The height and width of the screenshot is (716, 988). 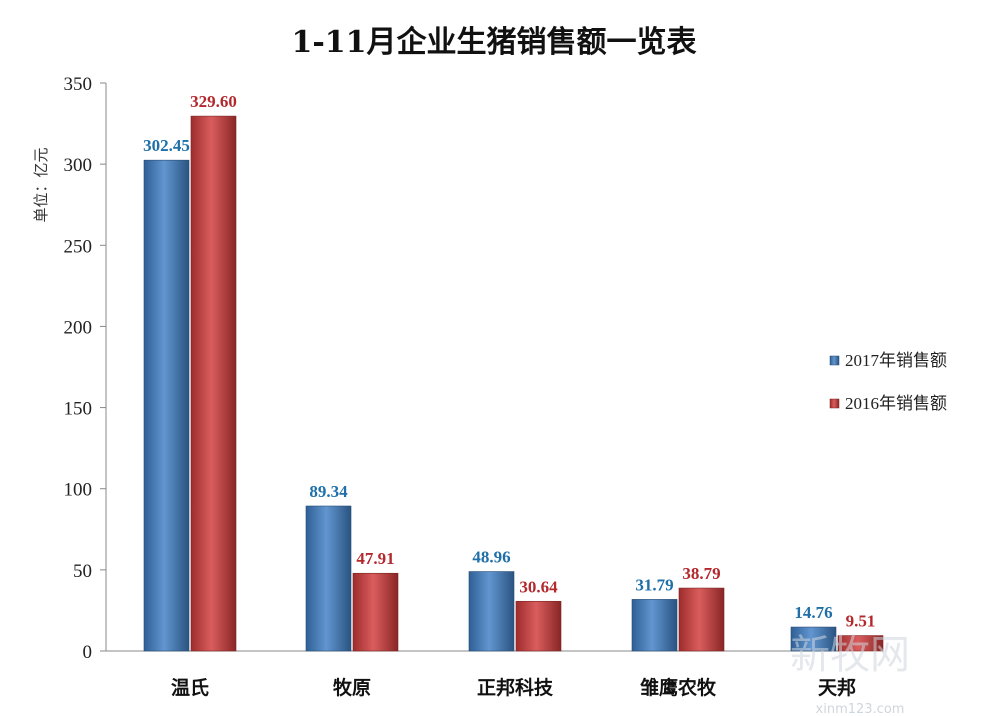 I want to click on y-tick-label: 50, so click(x=82, y=571).